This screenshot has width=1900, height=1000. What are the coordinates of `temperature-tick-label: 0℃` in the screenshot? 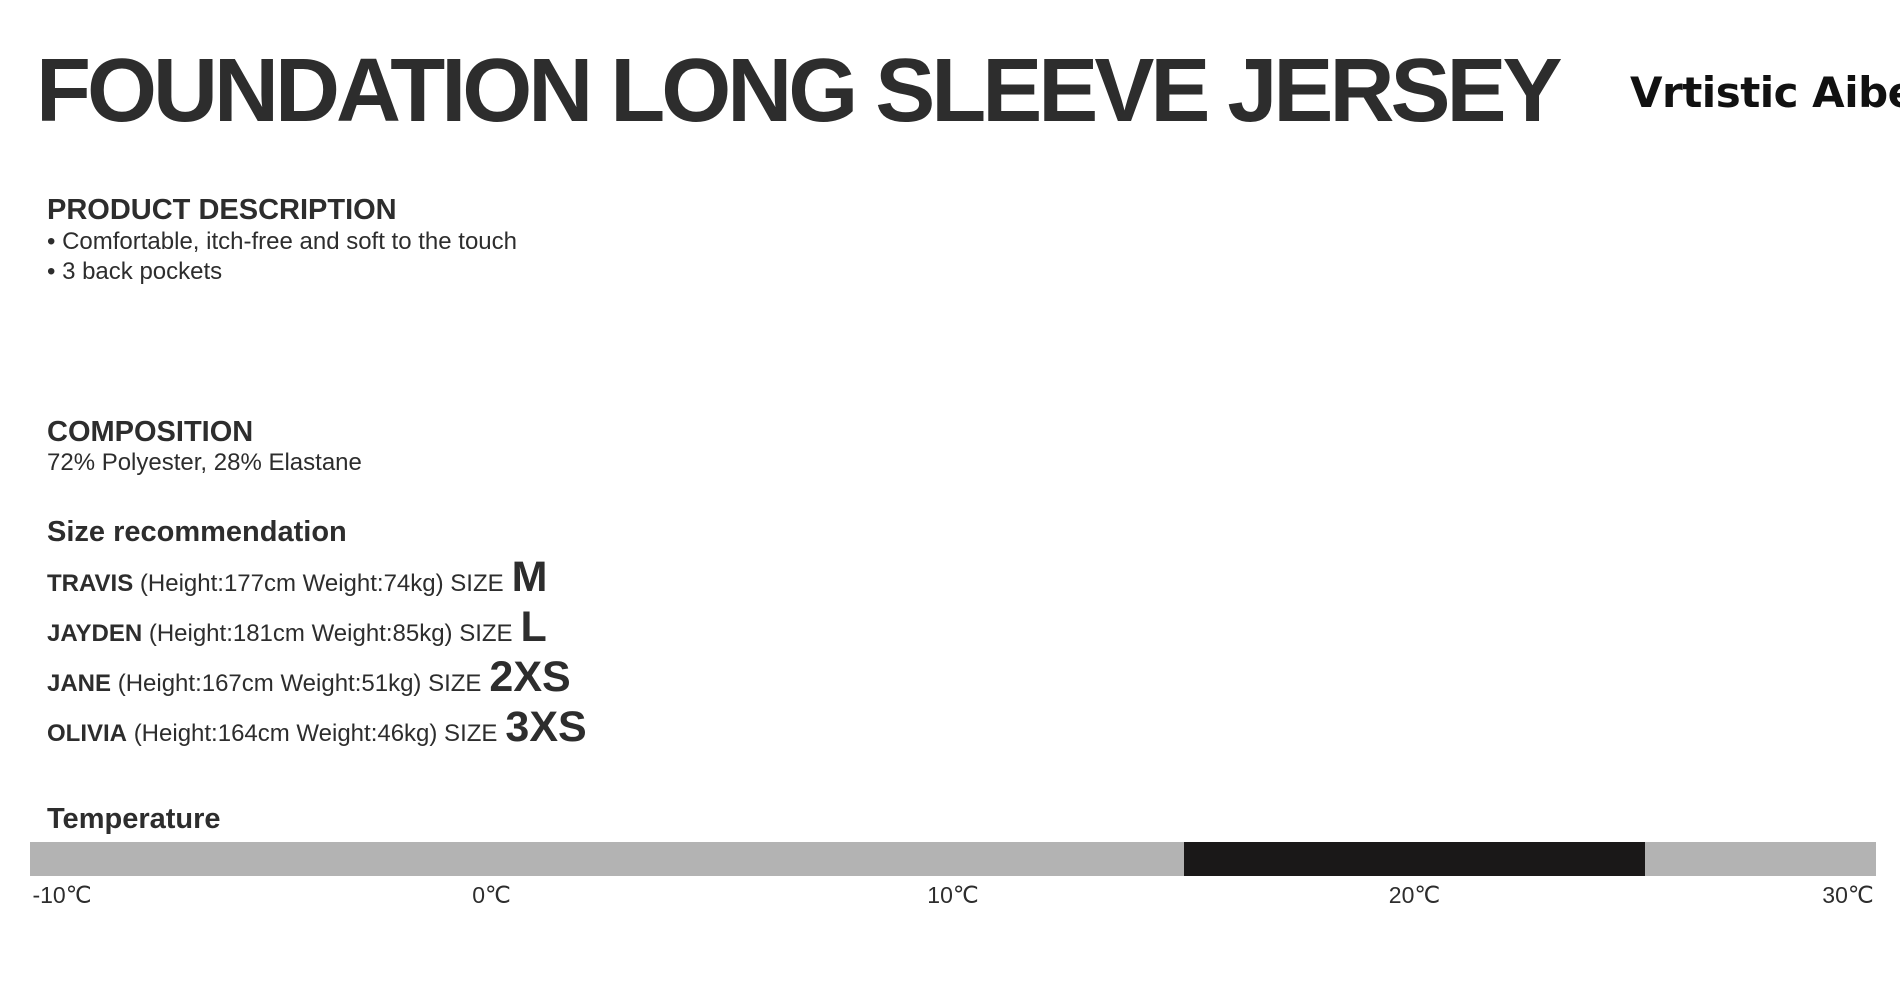 It's located at (491, 895).